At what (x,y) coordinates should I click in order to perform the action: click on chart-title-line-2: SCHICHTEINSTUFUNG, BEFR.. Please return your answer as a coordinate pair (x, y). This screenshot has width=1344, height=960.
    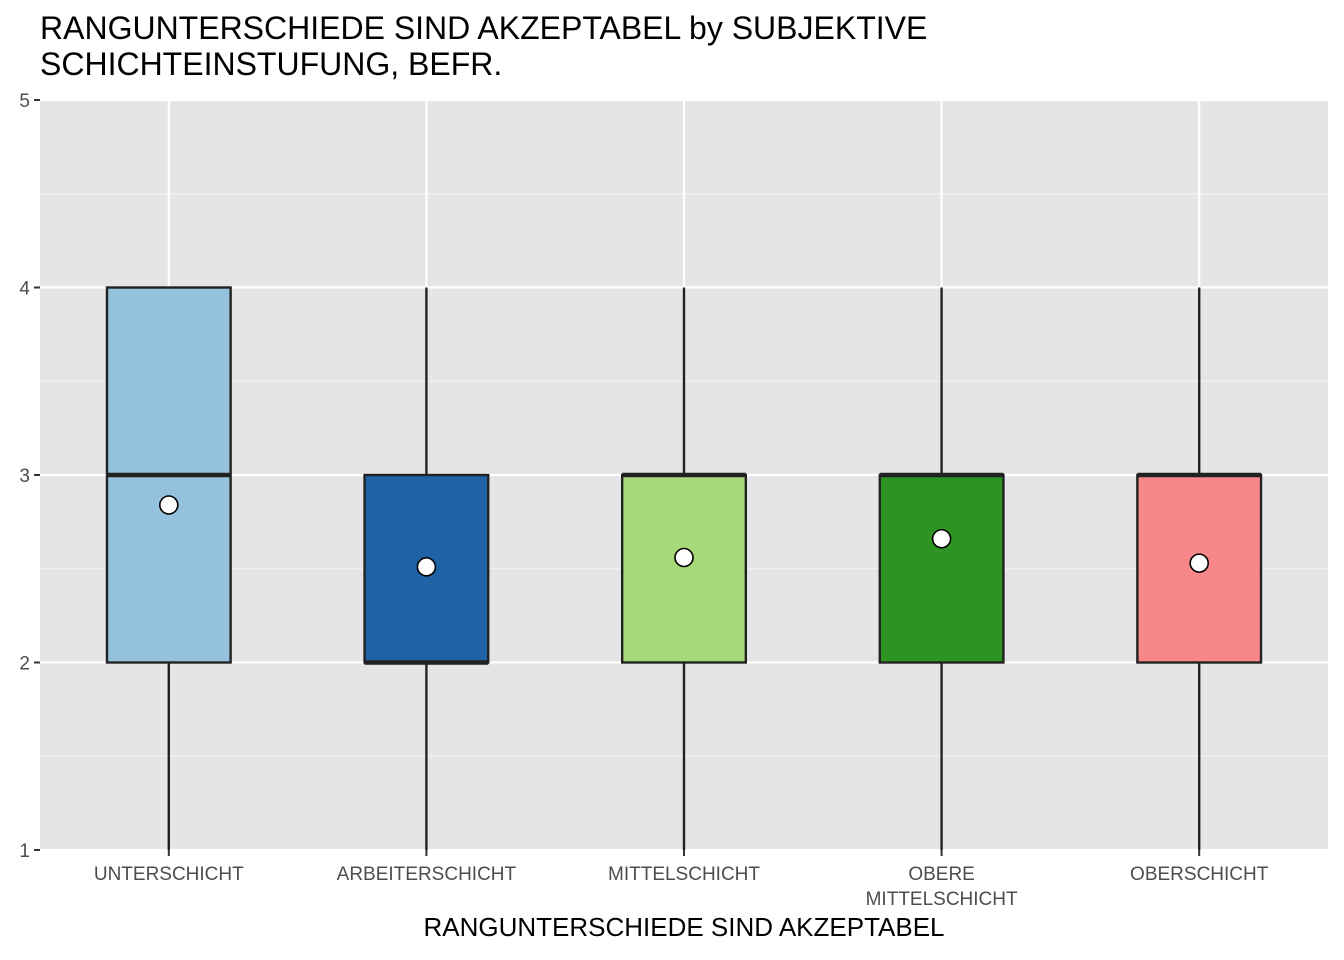
    Looking at the image, I should click on (271, 64).